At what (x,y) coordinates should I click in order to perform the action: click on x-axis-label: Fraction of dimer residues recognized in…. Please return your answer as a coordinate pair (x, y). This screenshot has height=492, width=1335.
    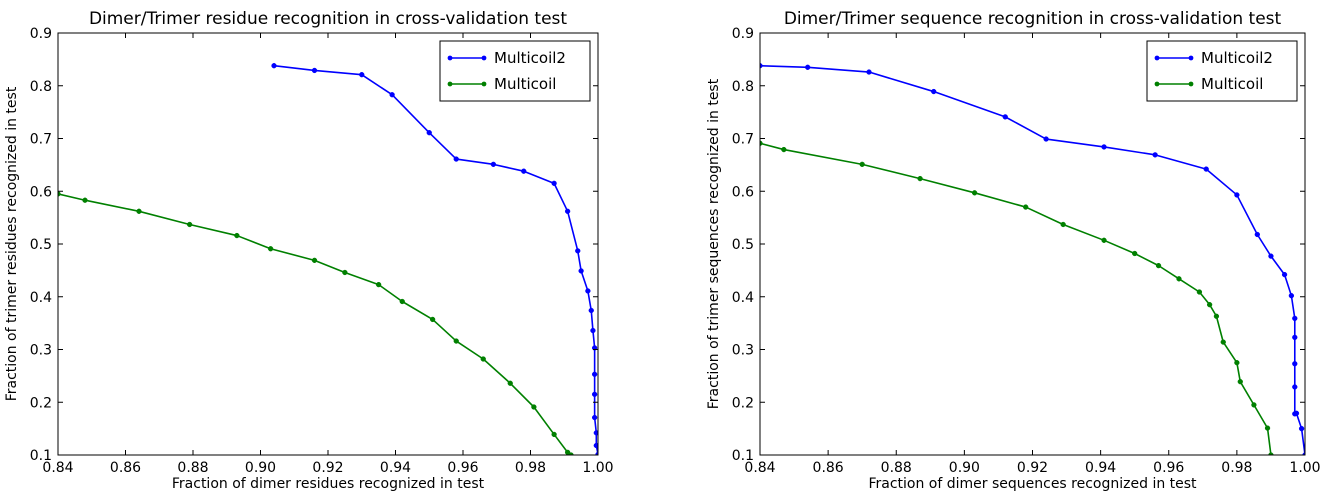
    Looking at the image, I should click on (328, 484).